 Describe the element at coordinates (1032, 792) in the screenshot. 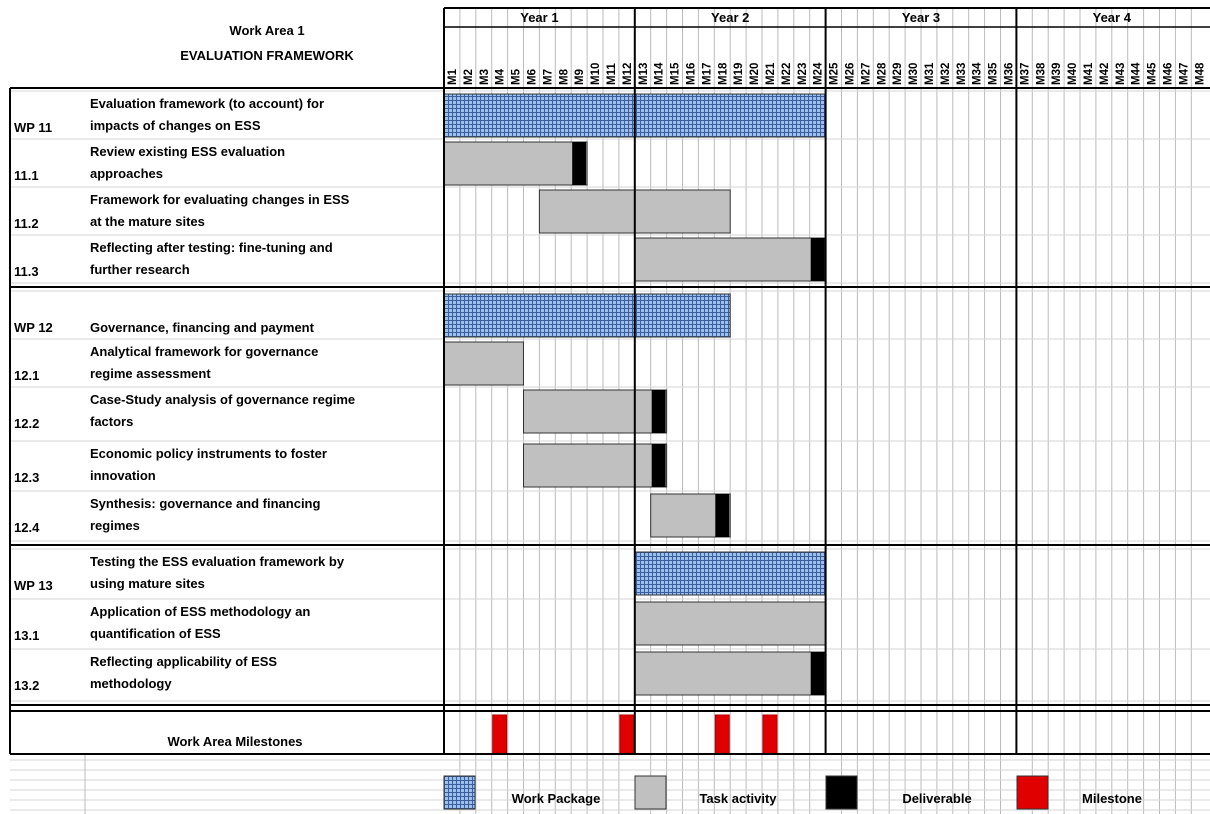

I see `legend-swatch-milestone` at that location.